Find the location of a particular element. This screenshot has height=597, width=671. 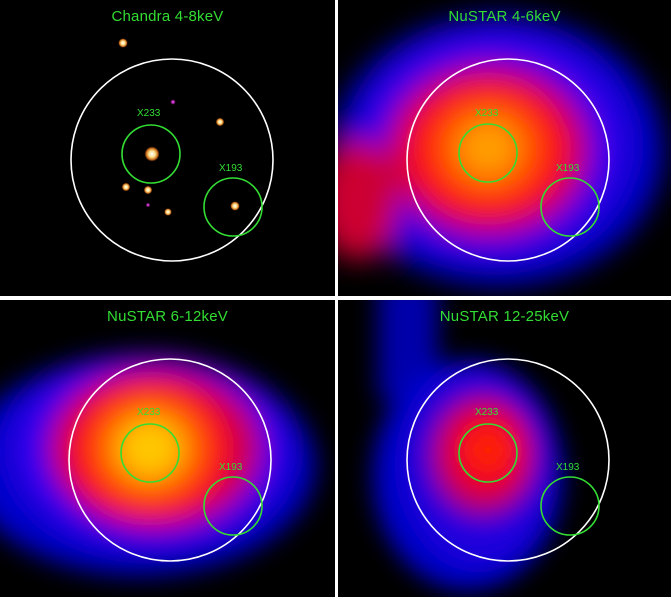

chandra-image is located at coordinates (172, 150).